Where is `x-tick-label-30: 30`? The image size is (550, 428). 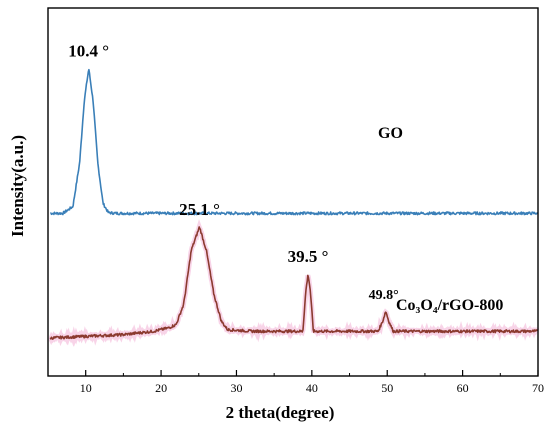
x-tick-label-30: 30 is located at coordinates (236, 388).